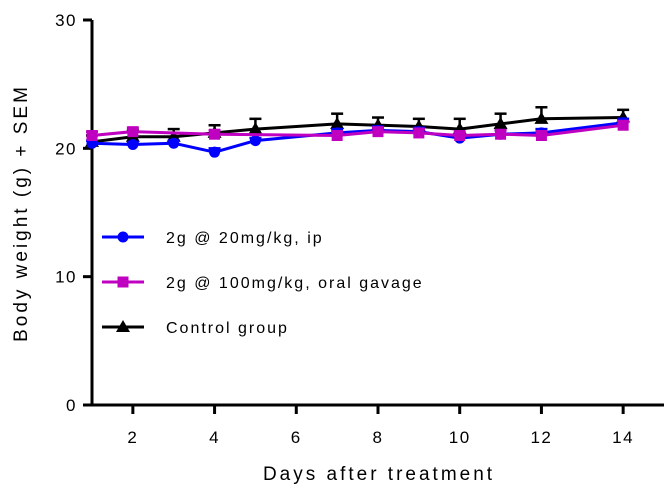 The width and height of the screenshot is (666, 489). I want to click on legend-entry: Control group, so click(195, 328).